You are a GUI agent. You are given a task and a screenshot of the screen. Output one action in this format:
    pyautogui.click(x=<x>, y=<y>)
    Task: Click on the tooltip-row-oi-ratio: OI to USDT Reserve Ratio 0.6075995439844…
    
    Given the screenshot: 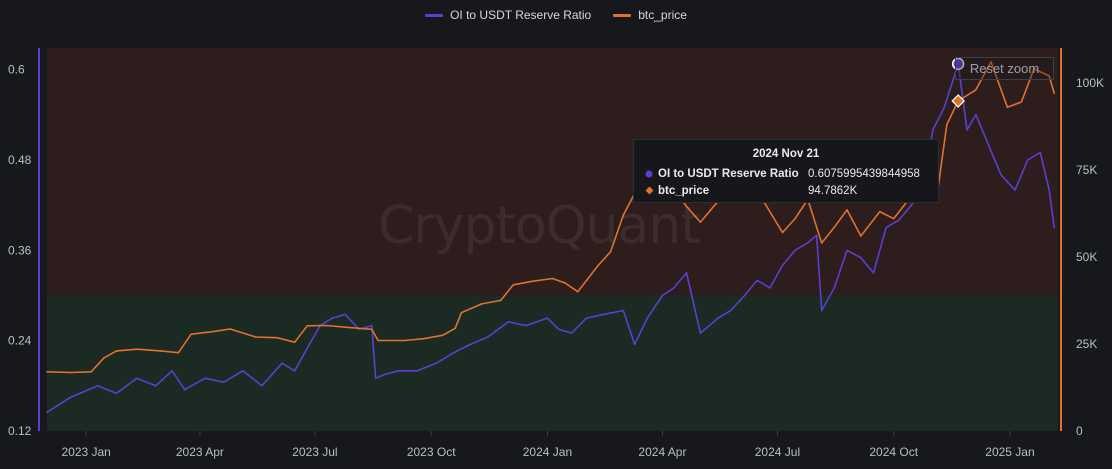 What is the action you would take?
    pyautogui.click(x=786, y=173)
    